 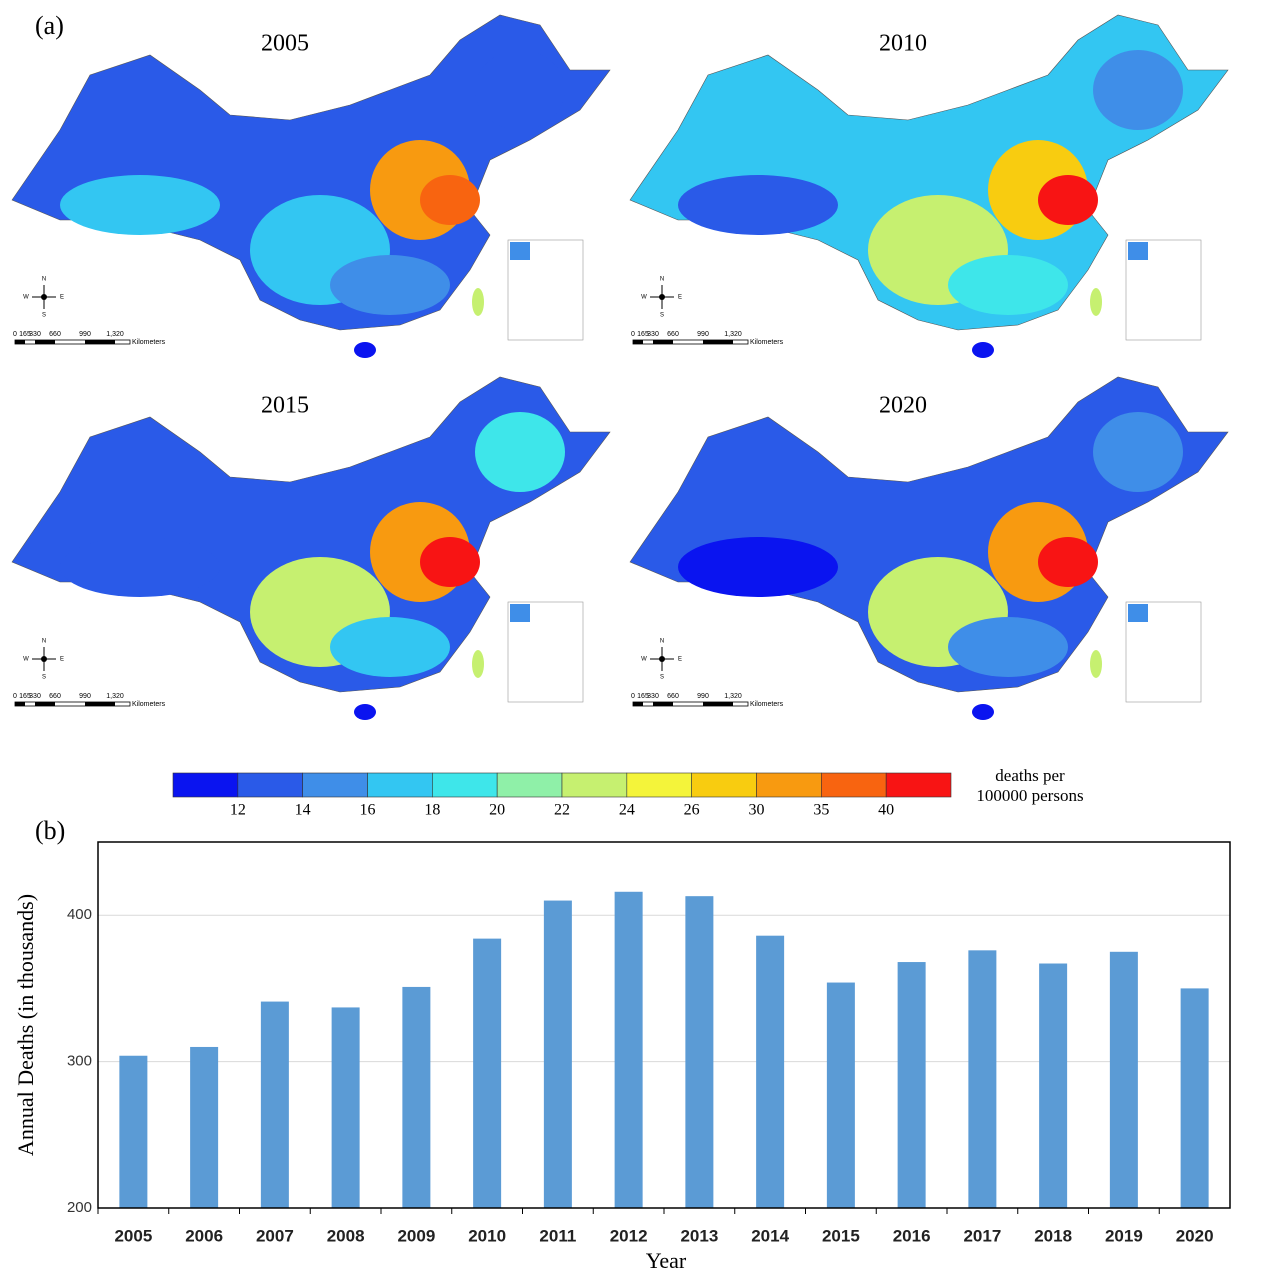 I want to click on colorbar-tick-label: 30, so click(x=757, y=810).